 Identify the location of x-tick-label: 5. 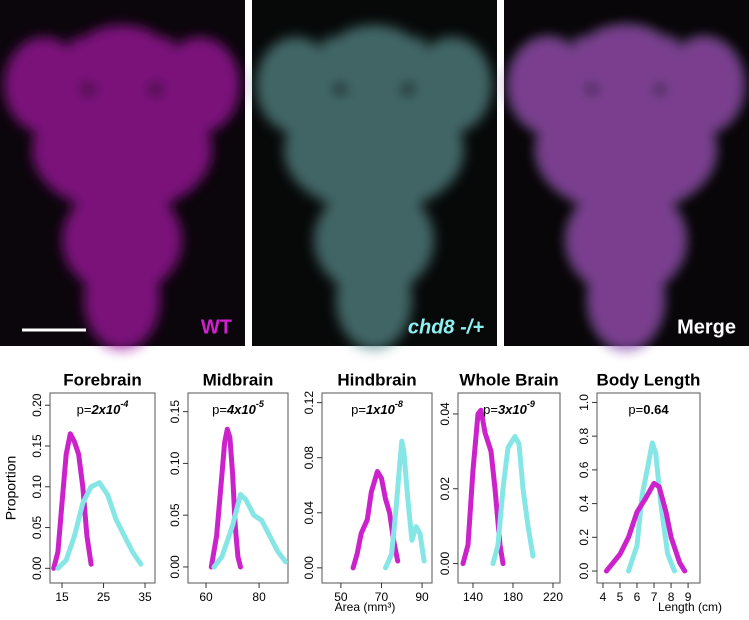
(620, 597).